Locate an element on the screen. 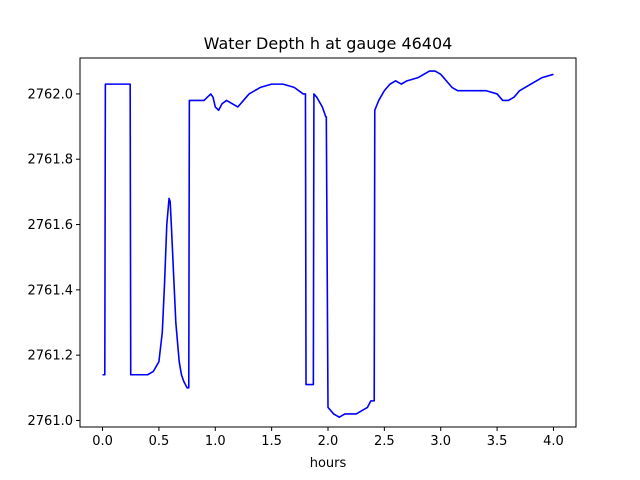  y-tick-label: 2761.4 is located at coordinates (51, 290).